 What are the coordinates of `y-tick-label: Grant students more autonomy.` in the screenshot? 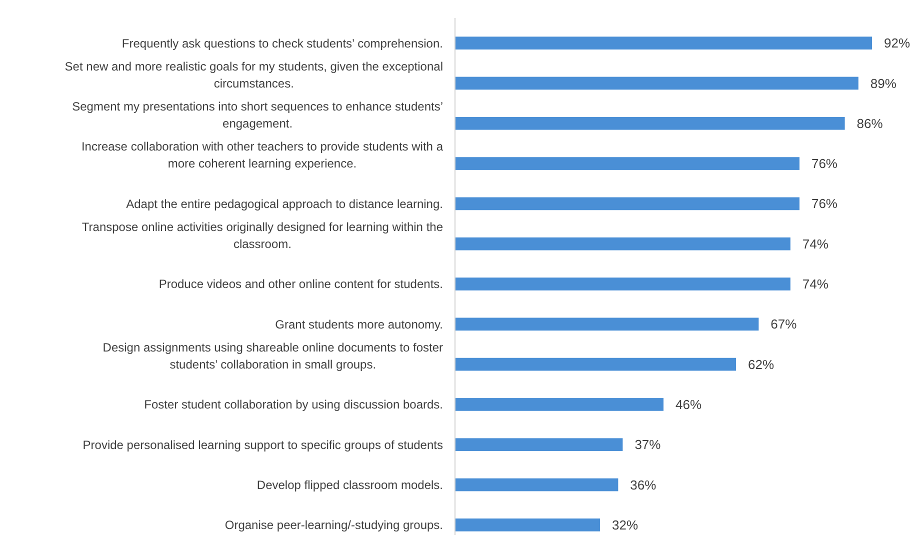 It's located at (359, 324).